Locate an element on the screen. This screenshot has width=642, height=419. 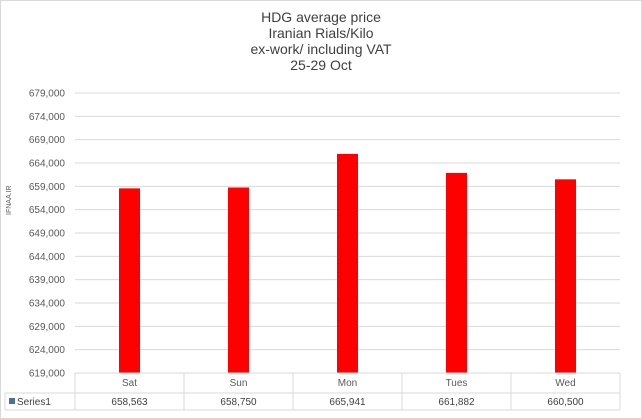
bar-sun is located at coordinates (238, 280).